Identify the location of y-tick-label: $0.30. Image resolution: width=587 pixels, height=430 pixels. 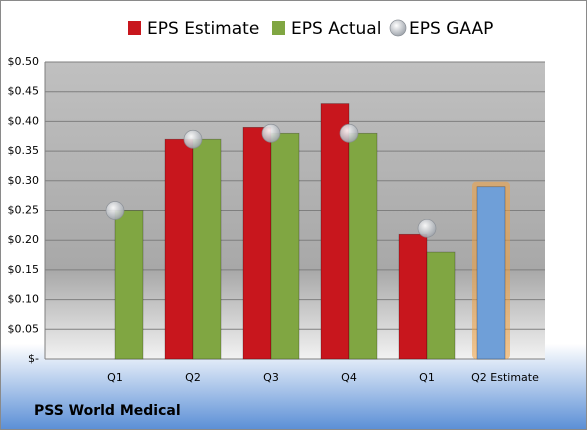
(24, 180).